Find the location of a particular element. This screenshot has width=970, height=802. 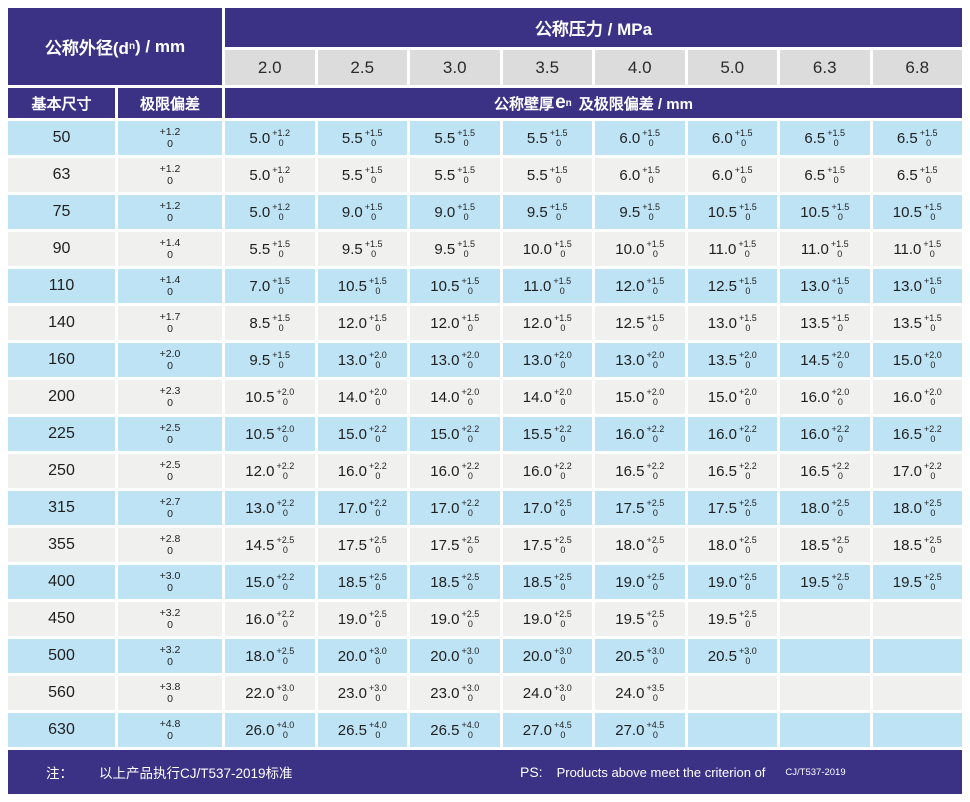

thickness-cell: 20.5 +3.0 0 is located at coordinates (640, 656).